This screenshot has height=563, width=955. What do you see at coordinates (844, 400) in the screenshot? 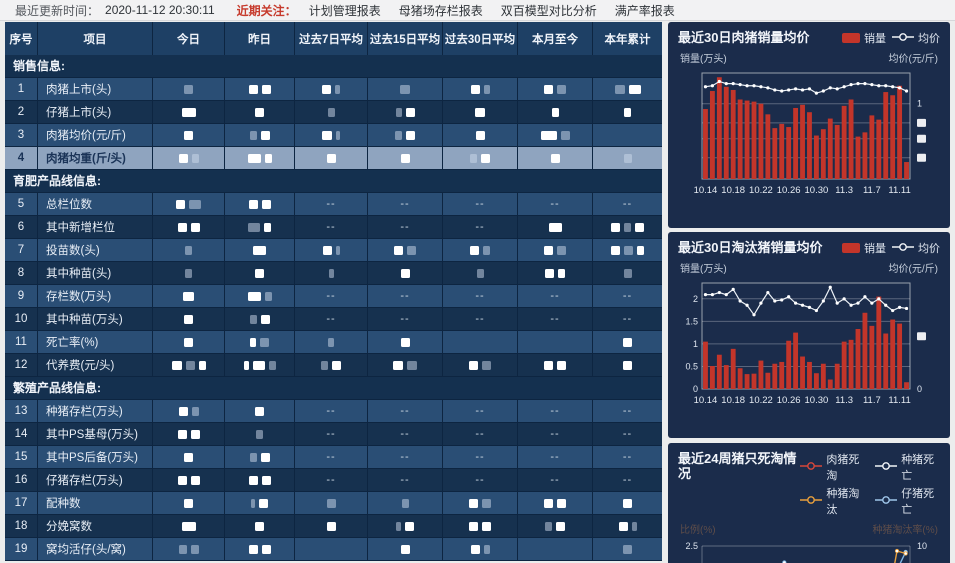
I see `svg-text: 11.3` at bounding box center [844, 400].